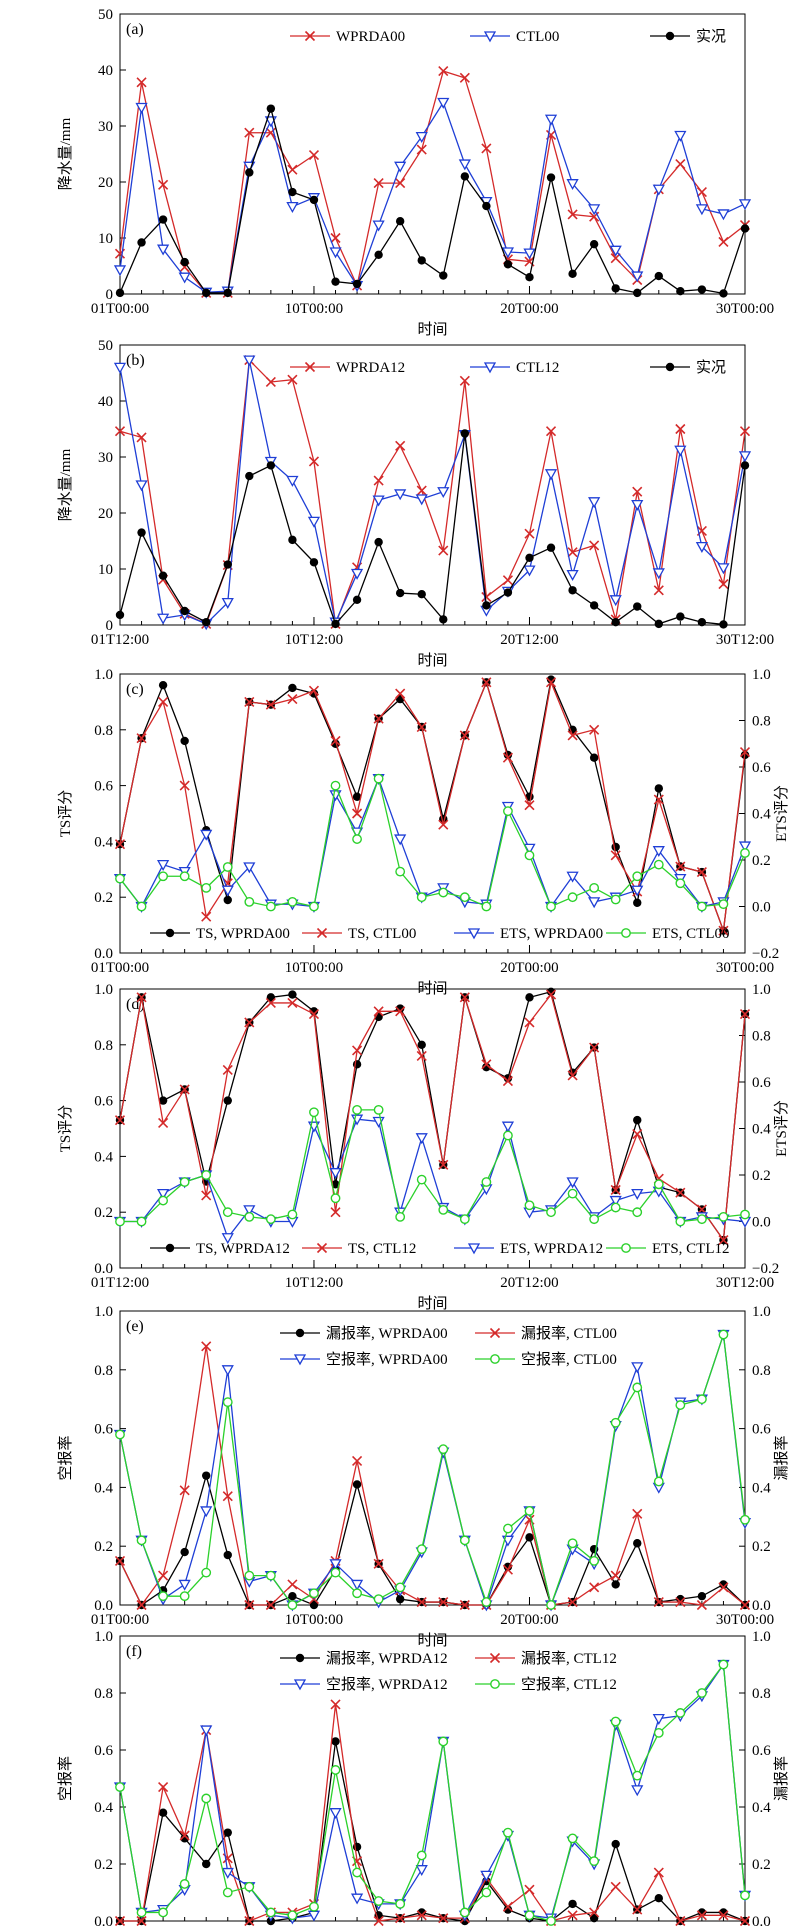  Describe the element at coordinates (314, 1283) in the screenshot. I see `x-tick-label: 10T12:00` at that location.